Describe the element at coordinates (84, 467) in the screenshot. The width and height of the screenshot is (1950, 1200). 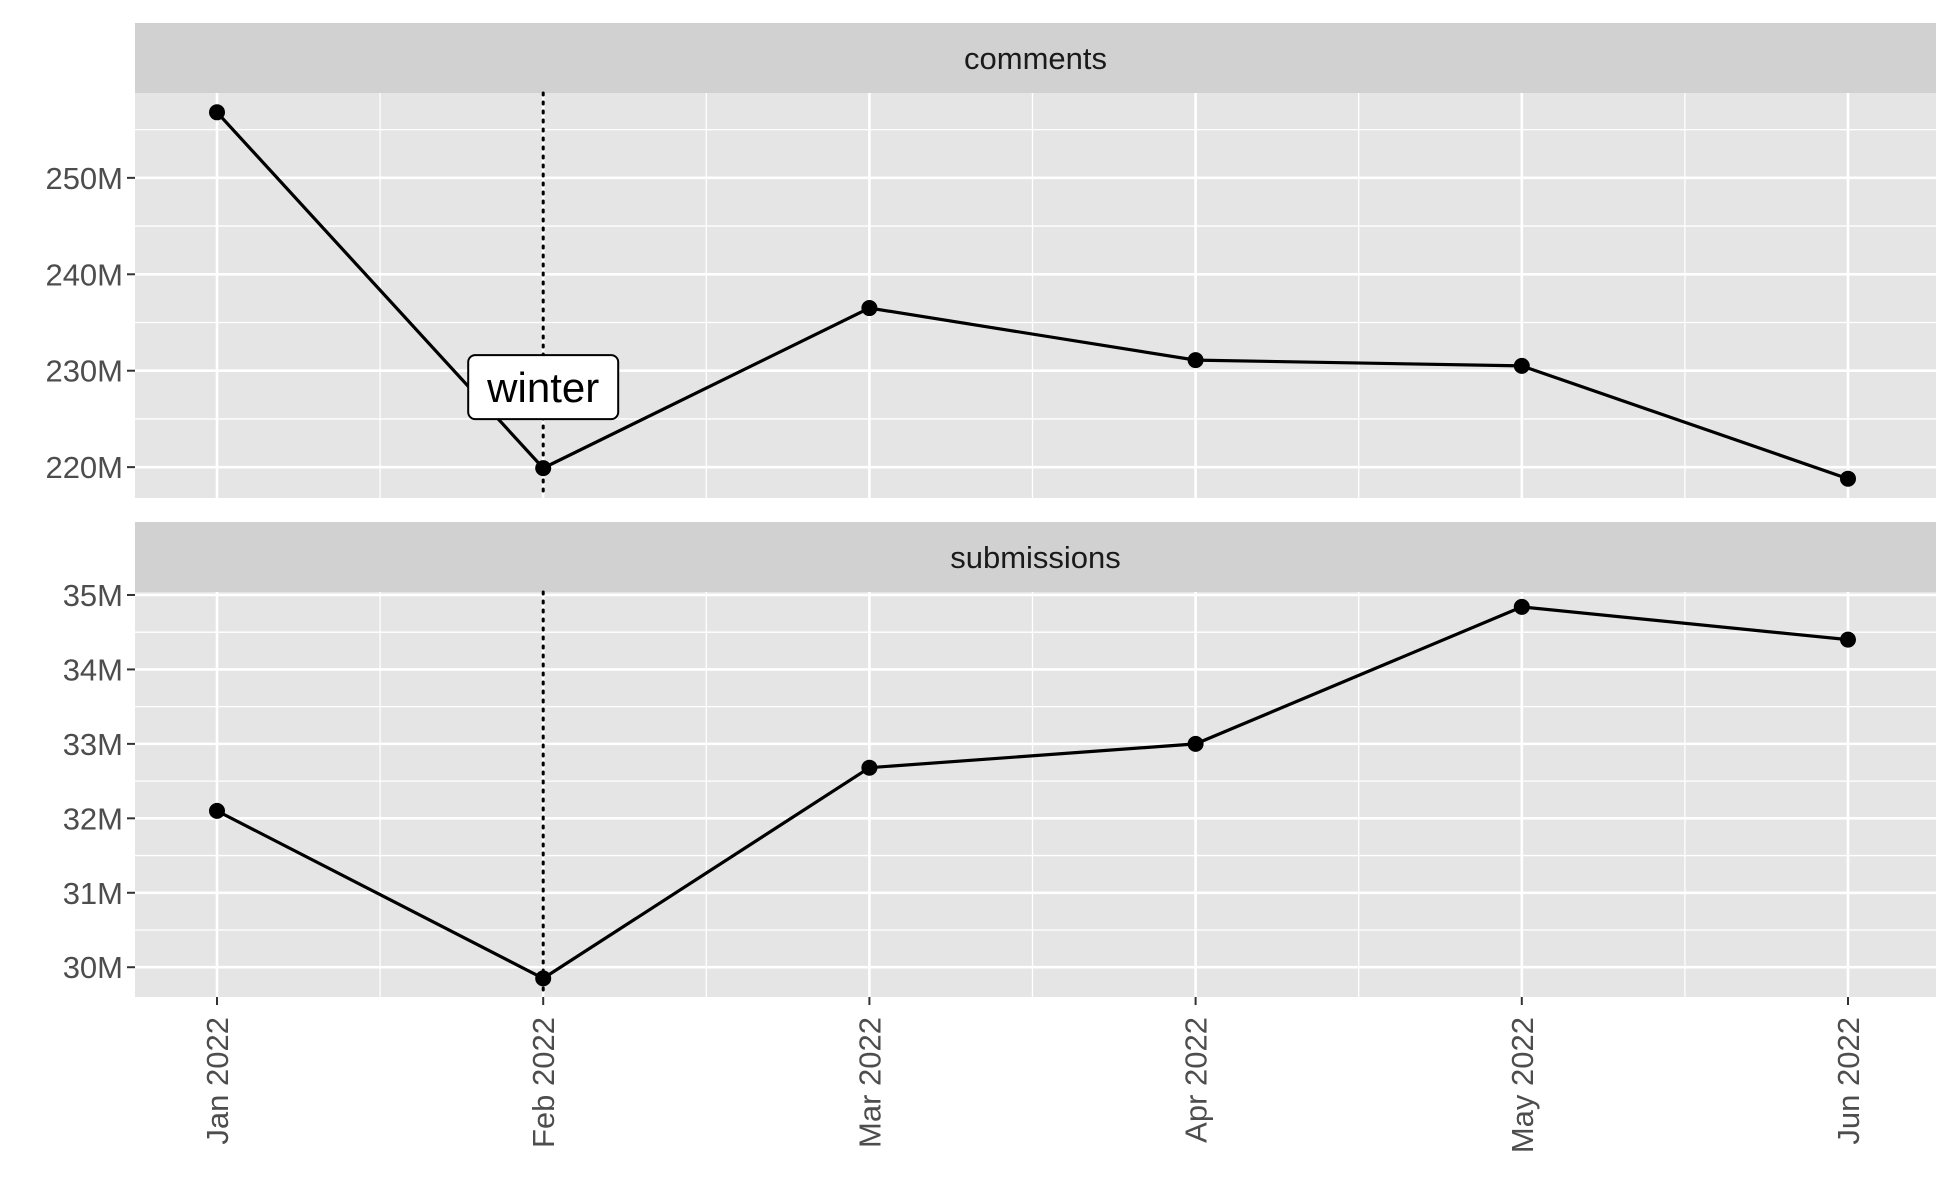
I see `y-tick-label: 220M` at that location.